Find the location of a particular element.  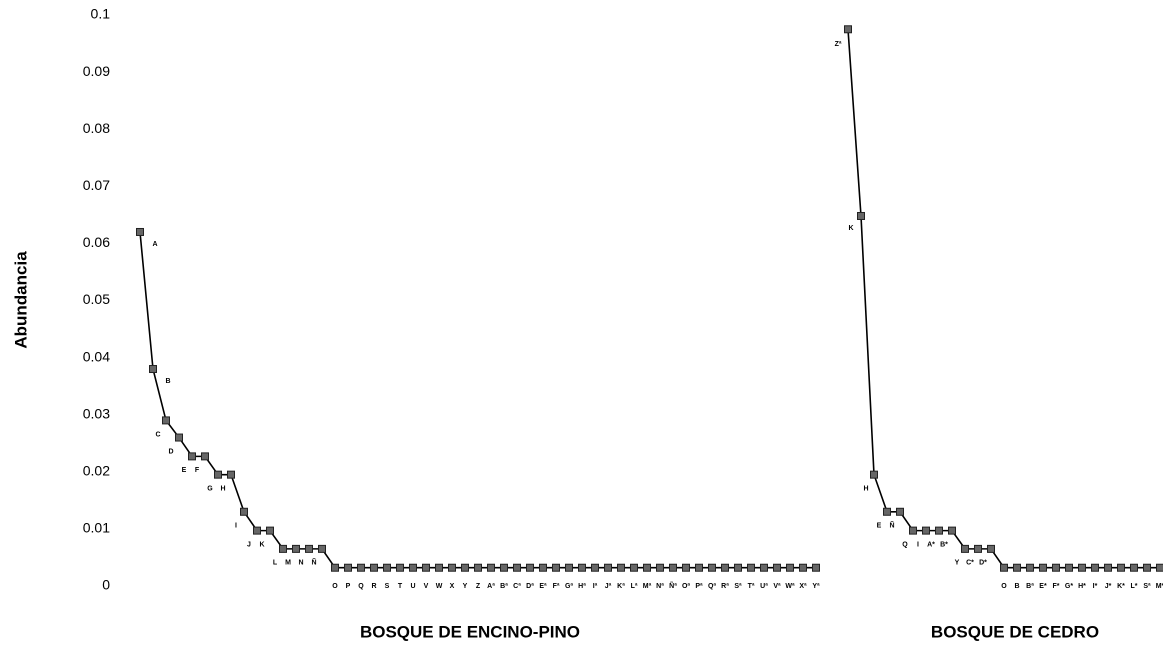

point-label: M* is located at coordinates (1159, 586).